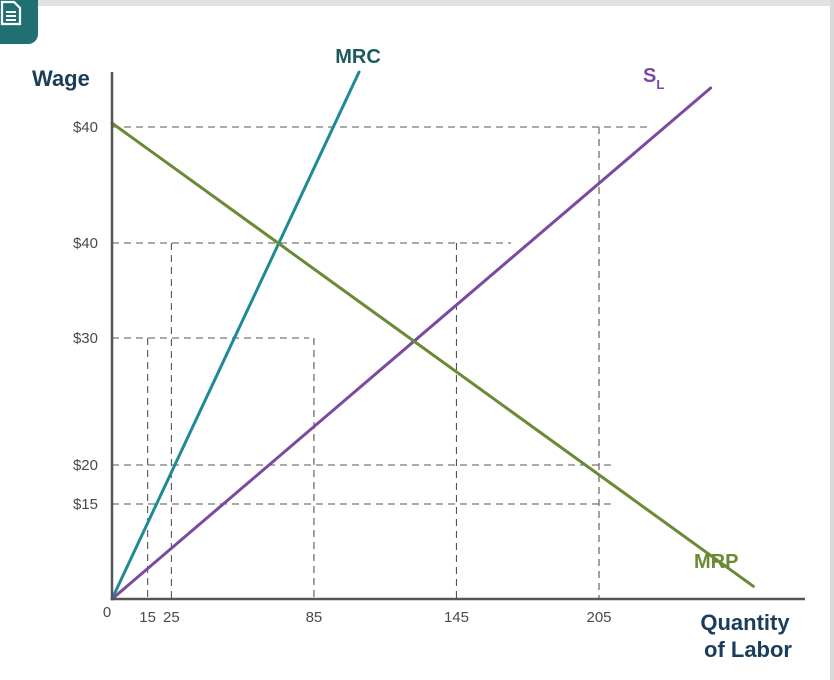  What do you see at coordinates (61, 78) in the screenshot?
I see `y-axis-title: Wage` at bounding box center [61, 78].